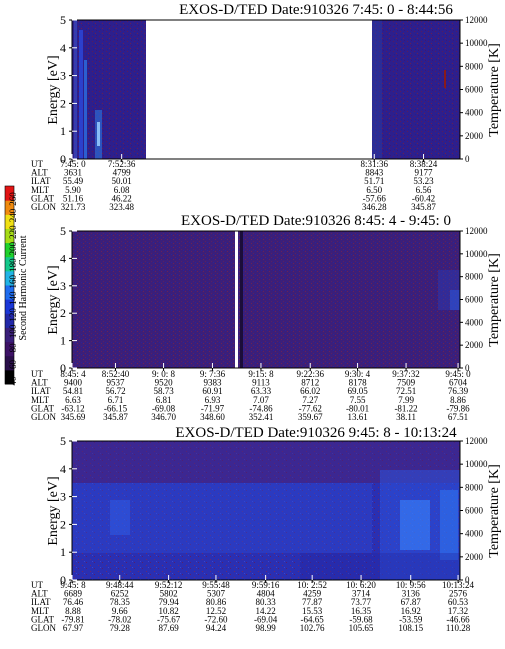  I want to click on panel-2-y2tick-label: 0, so click(467, 368).